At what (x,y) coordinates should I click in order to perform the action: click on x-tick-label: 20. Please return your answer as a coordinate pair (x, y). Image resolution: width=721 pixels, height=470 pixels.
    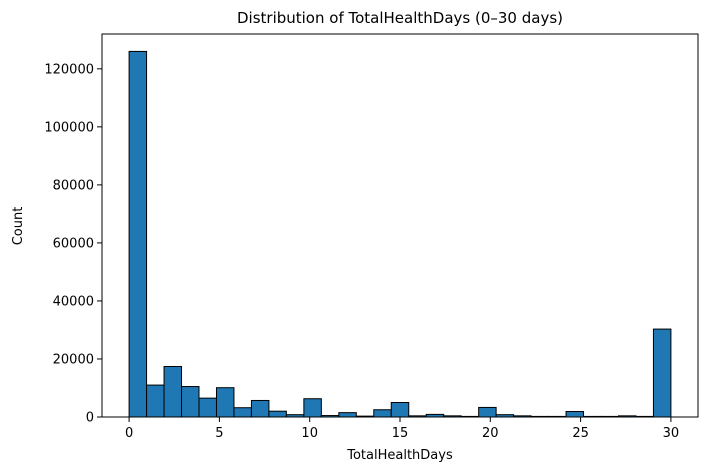
    Looking at the image, I should click on (490, 433).